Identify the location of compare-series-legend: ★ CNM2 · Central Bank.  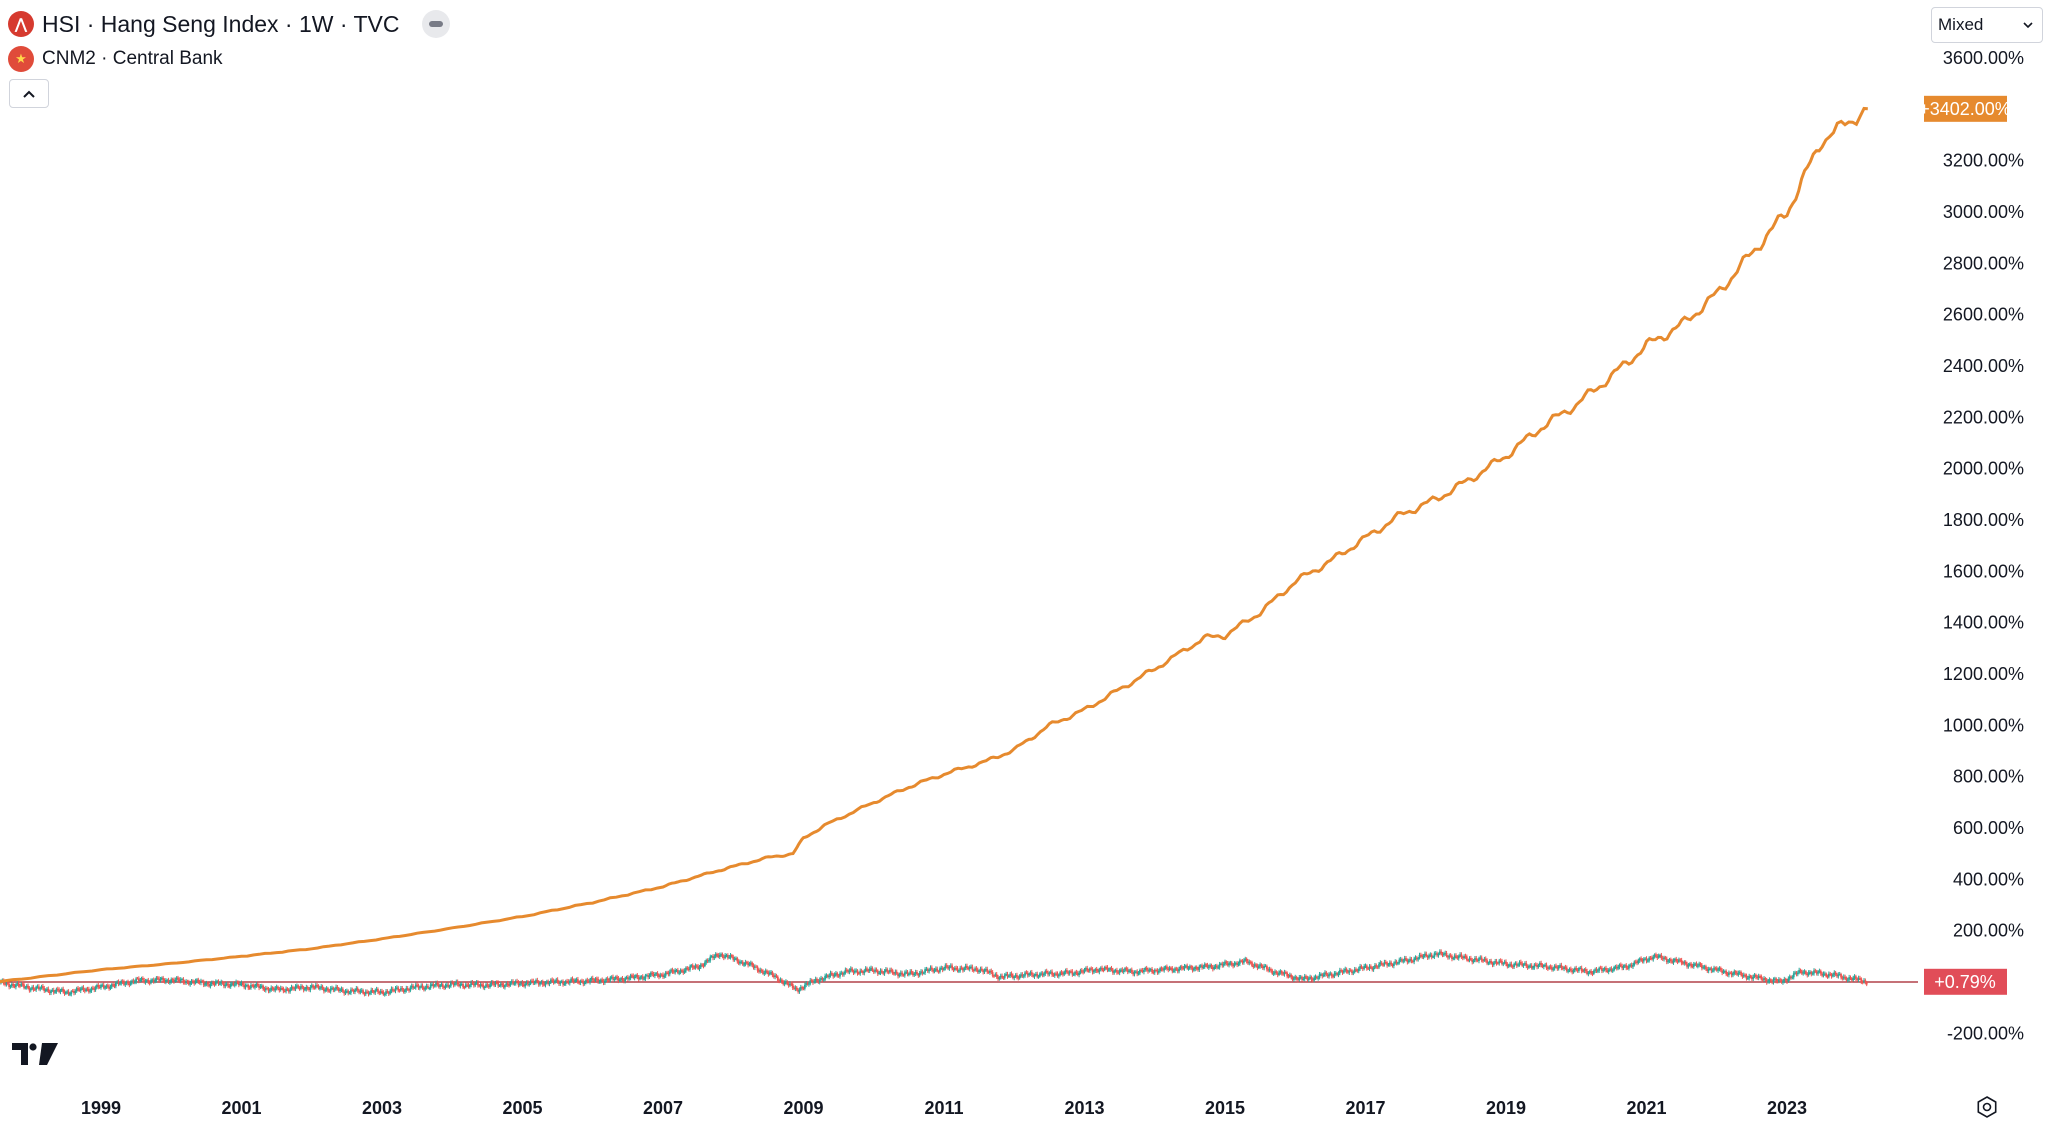
(115, 59).